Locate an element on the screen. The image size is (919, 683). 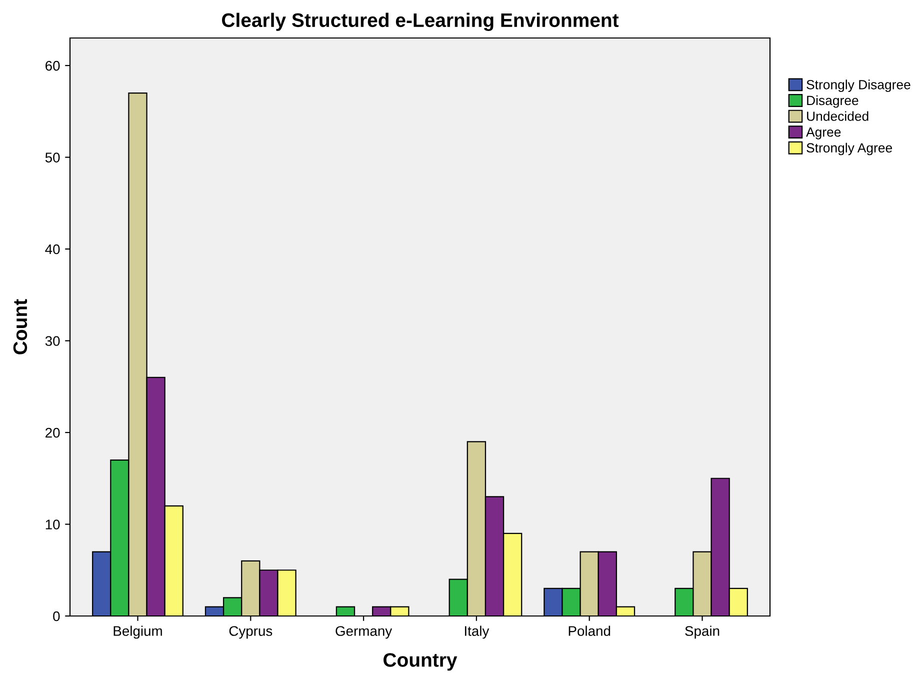
y-tick-label: 30 is located at coordinates (52, 341).